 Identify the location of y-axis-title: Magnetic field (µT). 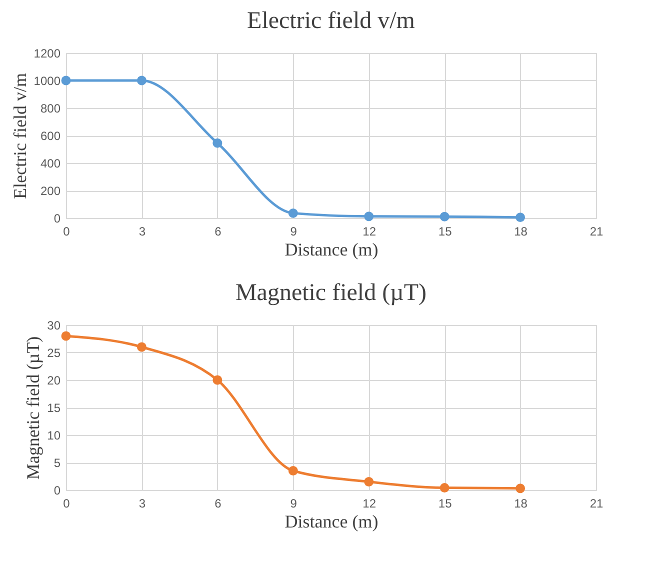
(33, 408).